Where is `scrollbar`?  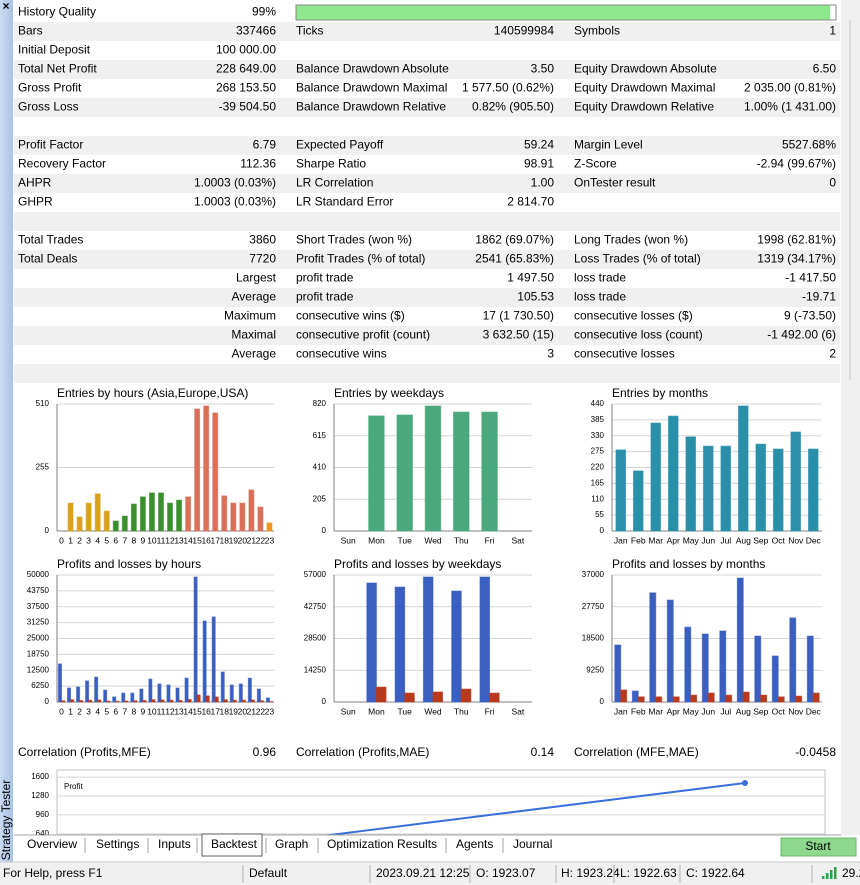
scrollbar is located at coordinates (850, 417).